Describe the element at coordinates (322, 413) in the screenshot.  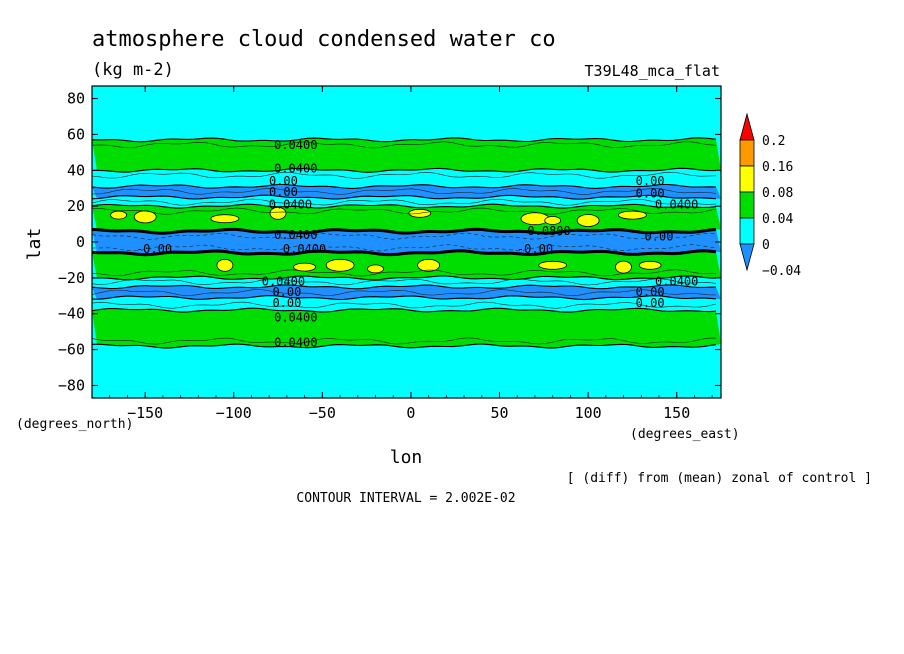
I see `x-tick-label: −50` at that location.